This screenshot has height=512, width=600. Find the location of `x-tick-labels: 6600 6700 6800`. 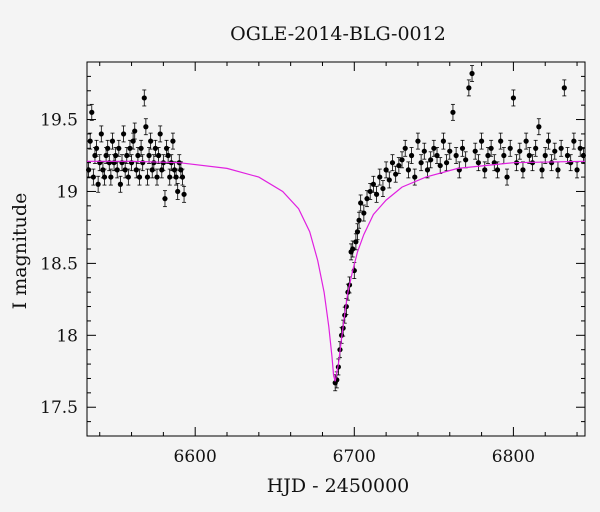

x-tick-labels: 6600 6700 6800 is located at coordinates (354, 457).